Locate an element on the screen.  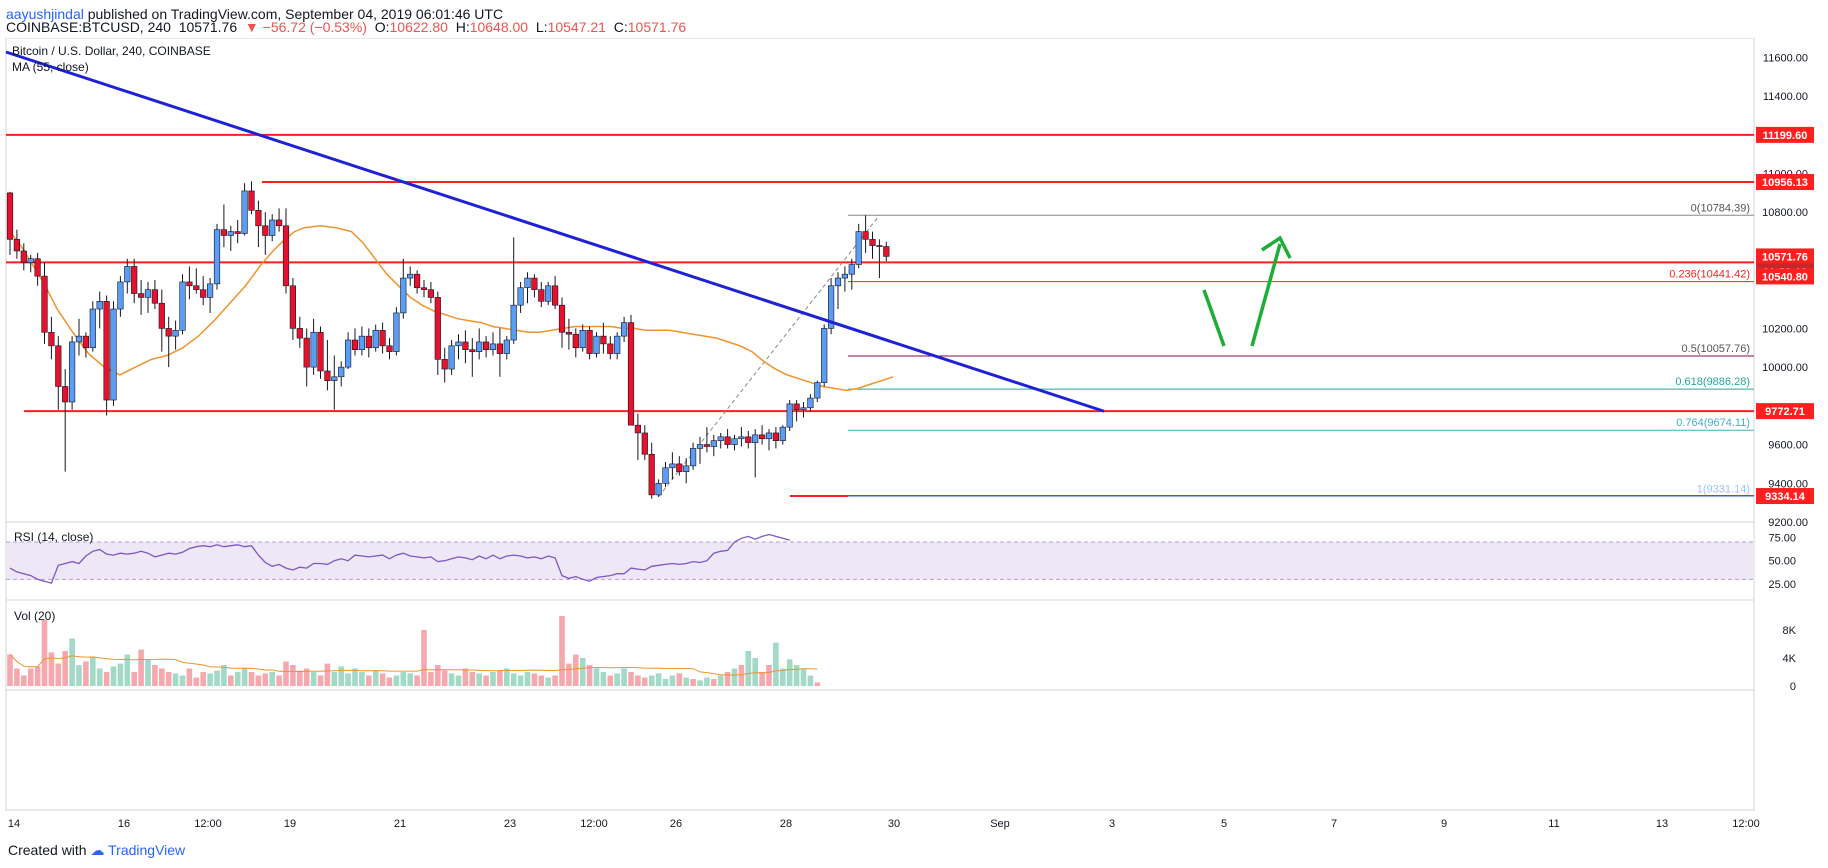
price-tag-box is located at coordinates (1785, 411).